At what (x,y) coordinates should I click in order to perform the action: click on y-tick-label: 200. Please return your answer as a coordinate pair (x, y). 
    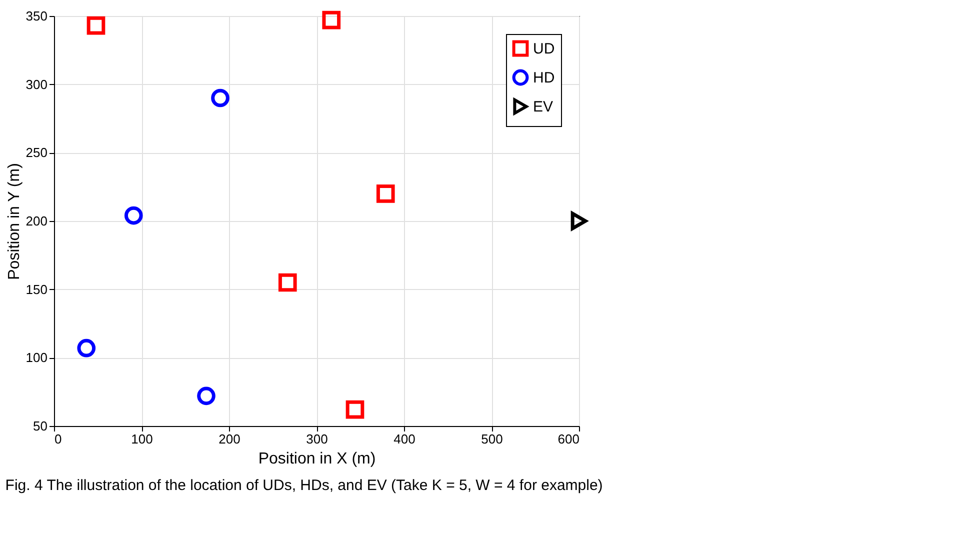
    Looking at the image, I should click on (37, 221).